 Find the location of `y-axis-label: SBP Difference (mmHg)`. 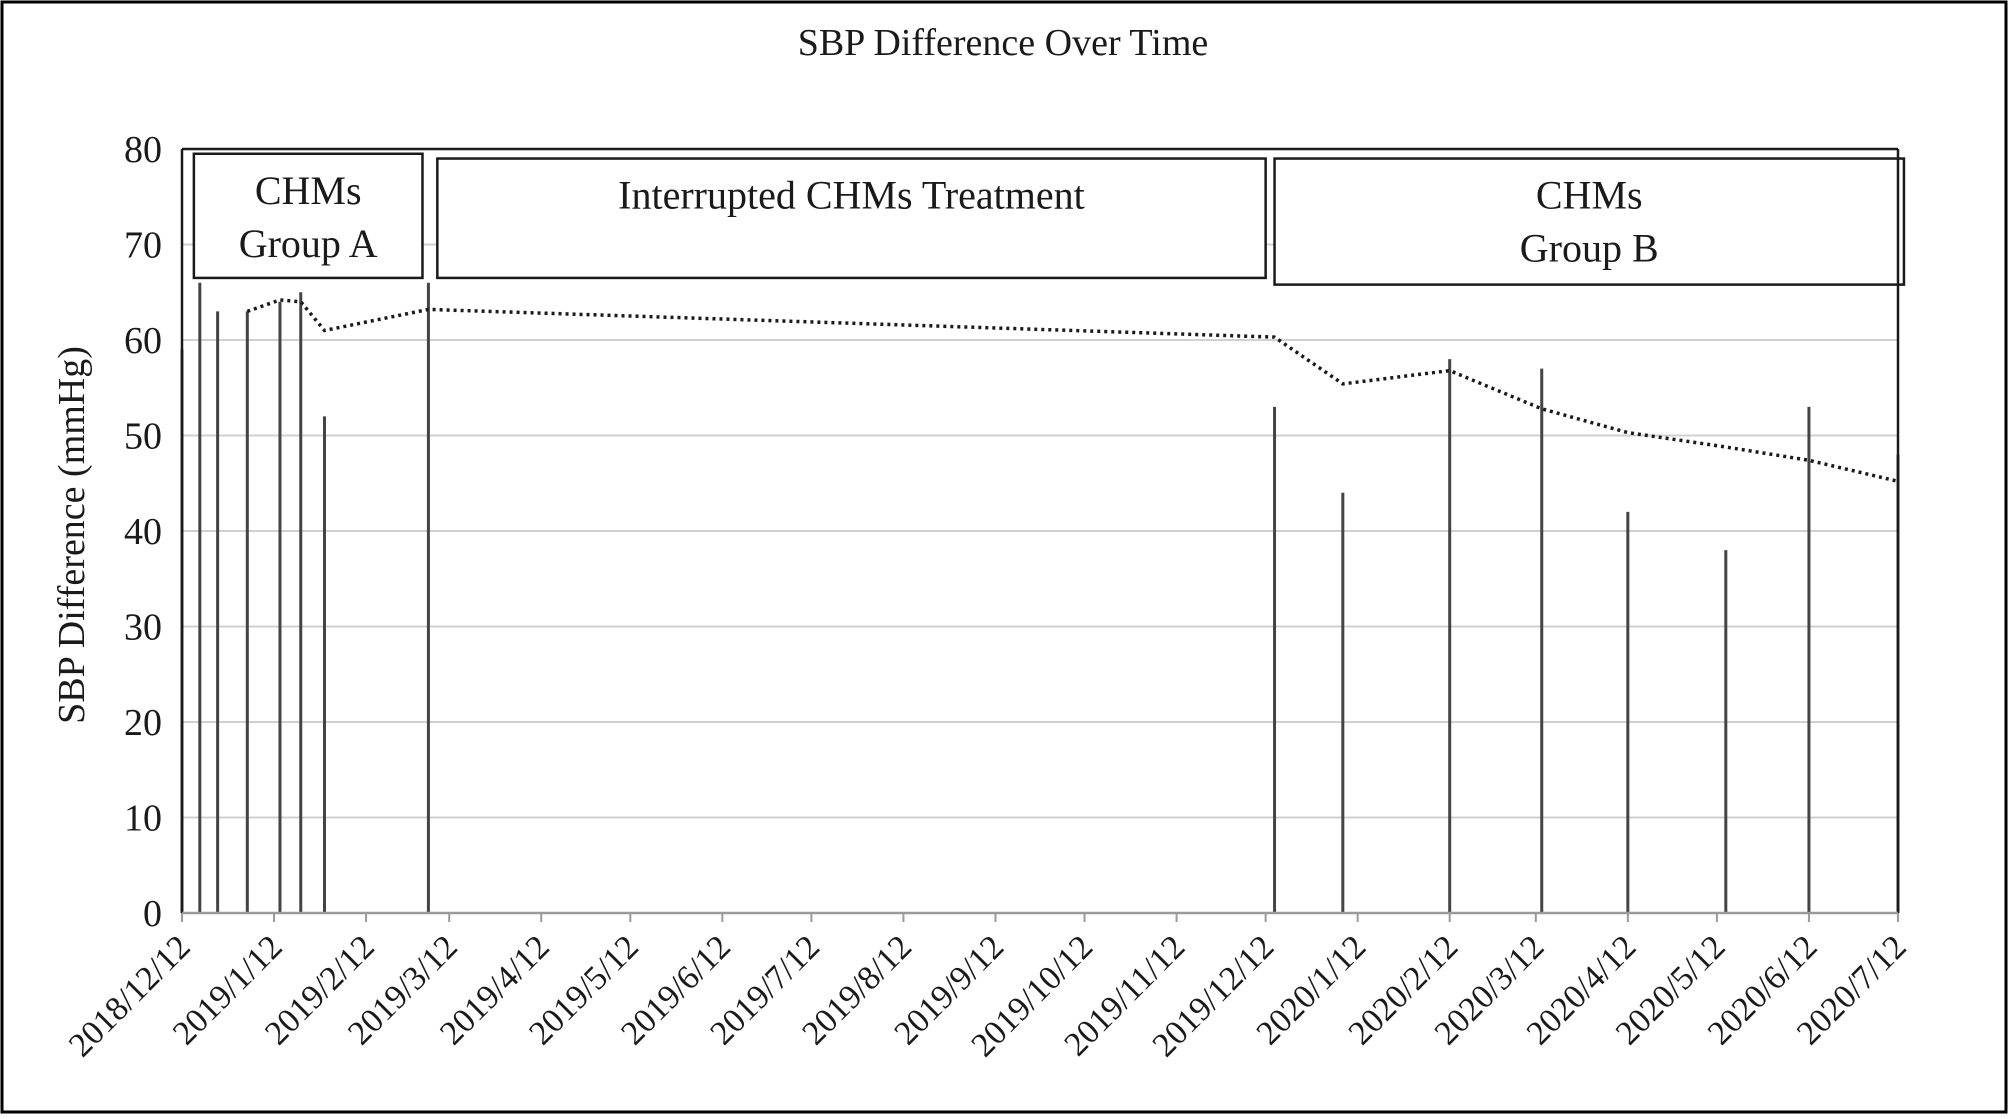

y-axis-label: SBP Difference (mmHg) is located at coordinates (72, 535).